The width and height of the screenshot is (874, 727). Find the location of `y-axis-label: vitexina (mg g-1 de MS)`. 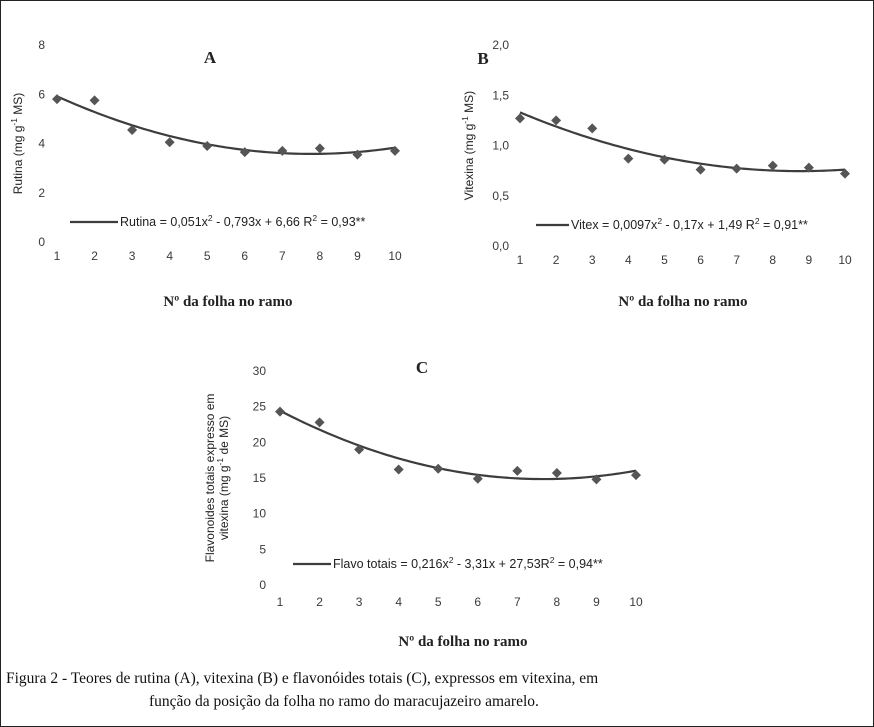

y-axis-label: vitexina (mg g-1 de MS) is located at coordinates (223, 478).